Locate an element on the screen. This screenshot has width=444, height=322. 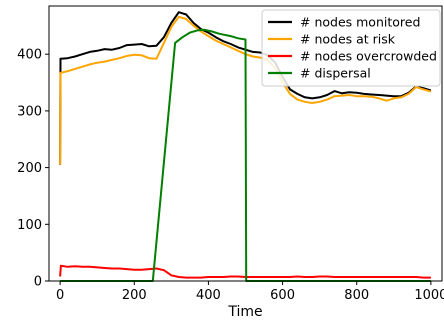
x-tick-label: 200 is located at coordinates (134, 295).